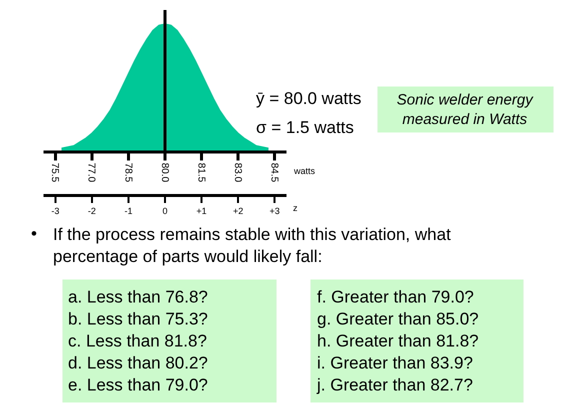  Describe the element at coordinates (55, 211) in the screenshot. I see `x2-tick-label: -3` at that location.